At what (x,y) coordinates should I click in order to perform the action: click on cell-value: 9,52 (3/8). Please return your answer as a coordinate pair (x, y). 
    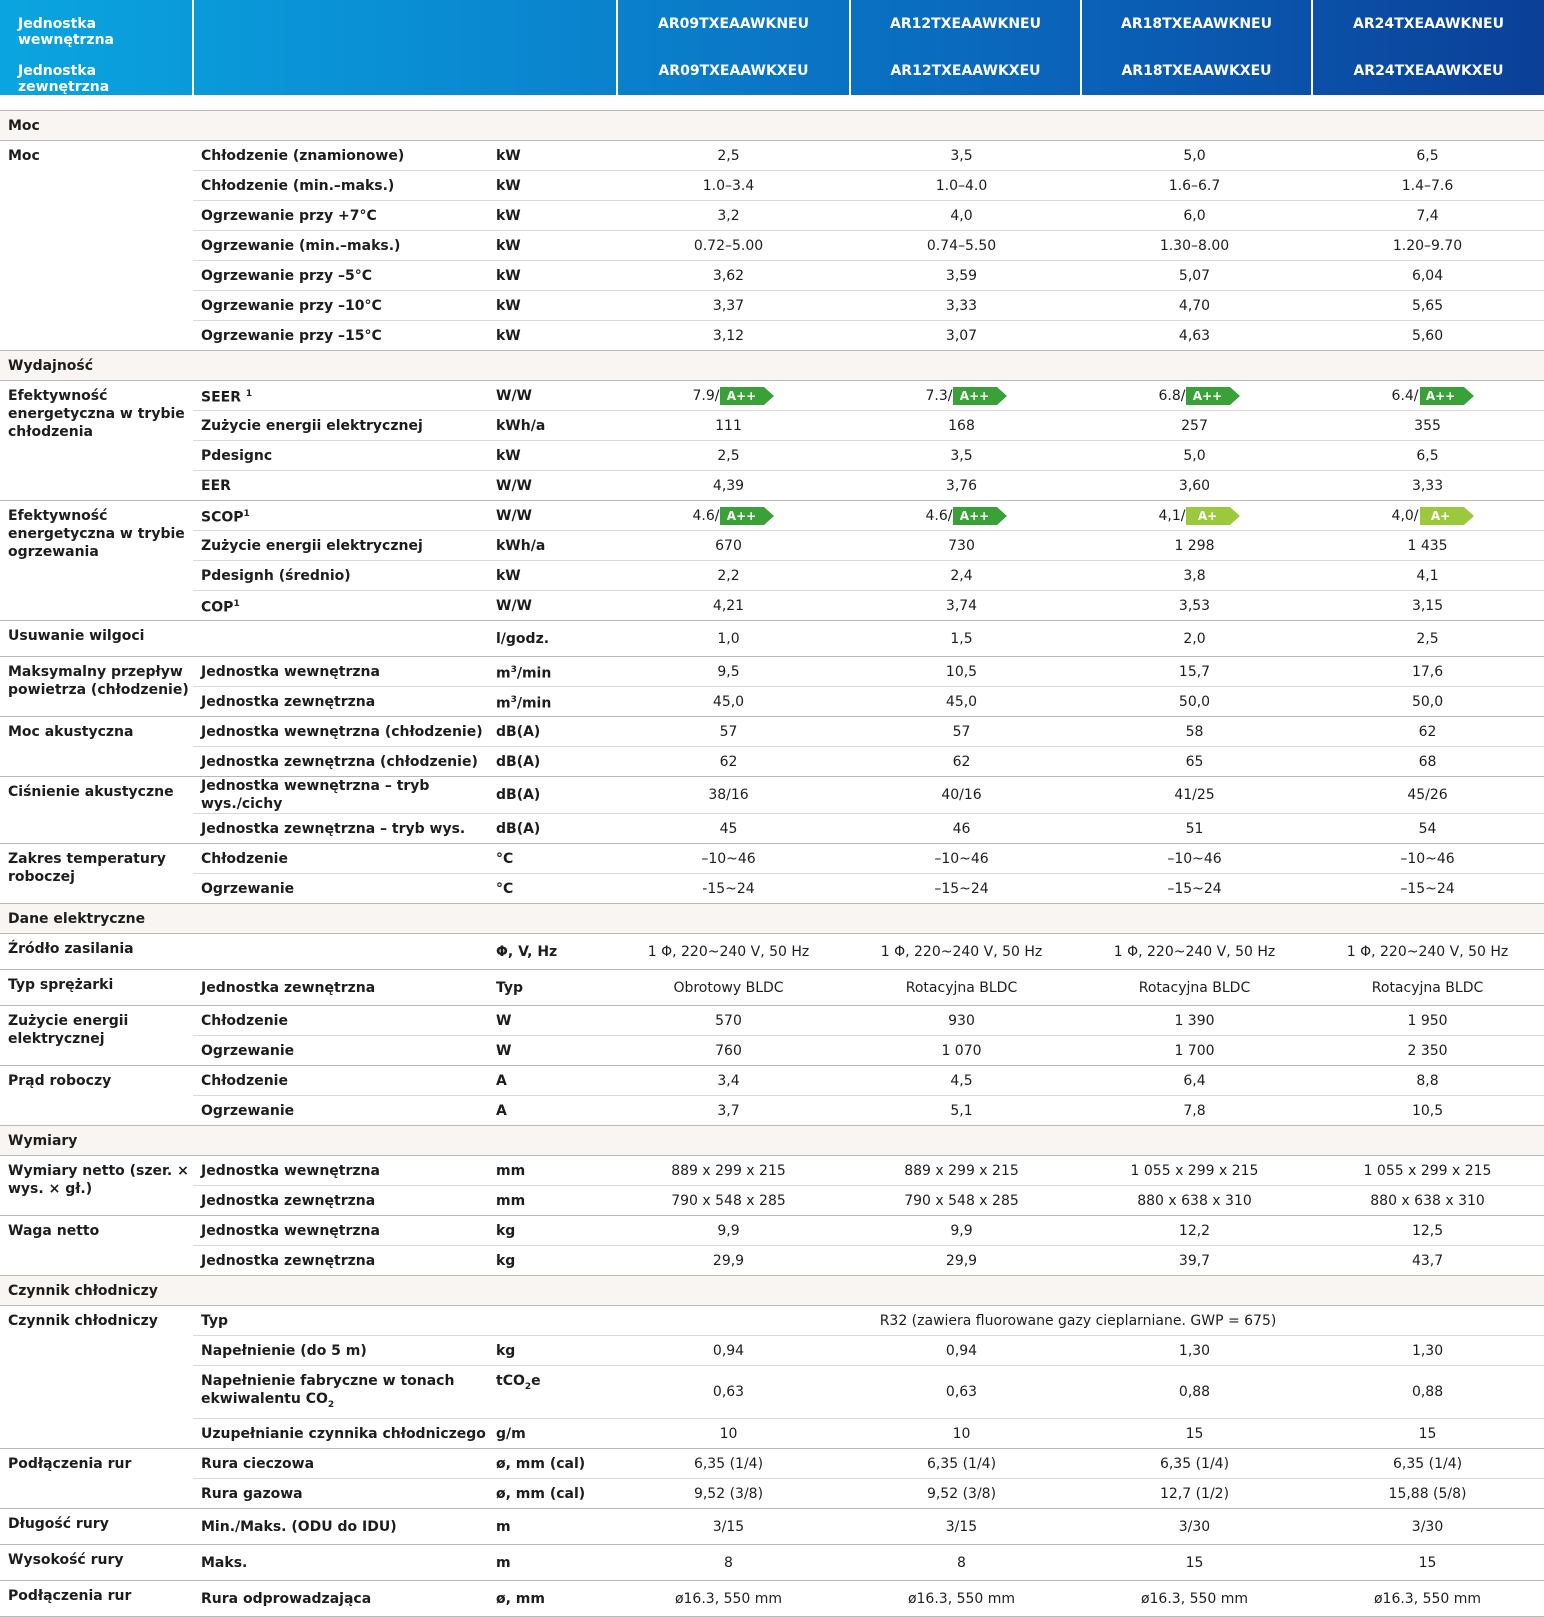
    Looking at the image, I should click on (961, 1493).